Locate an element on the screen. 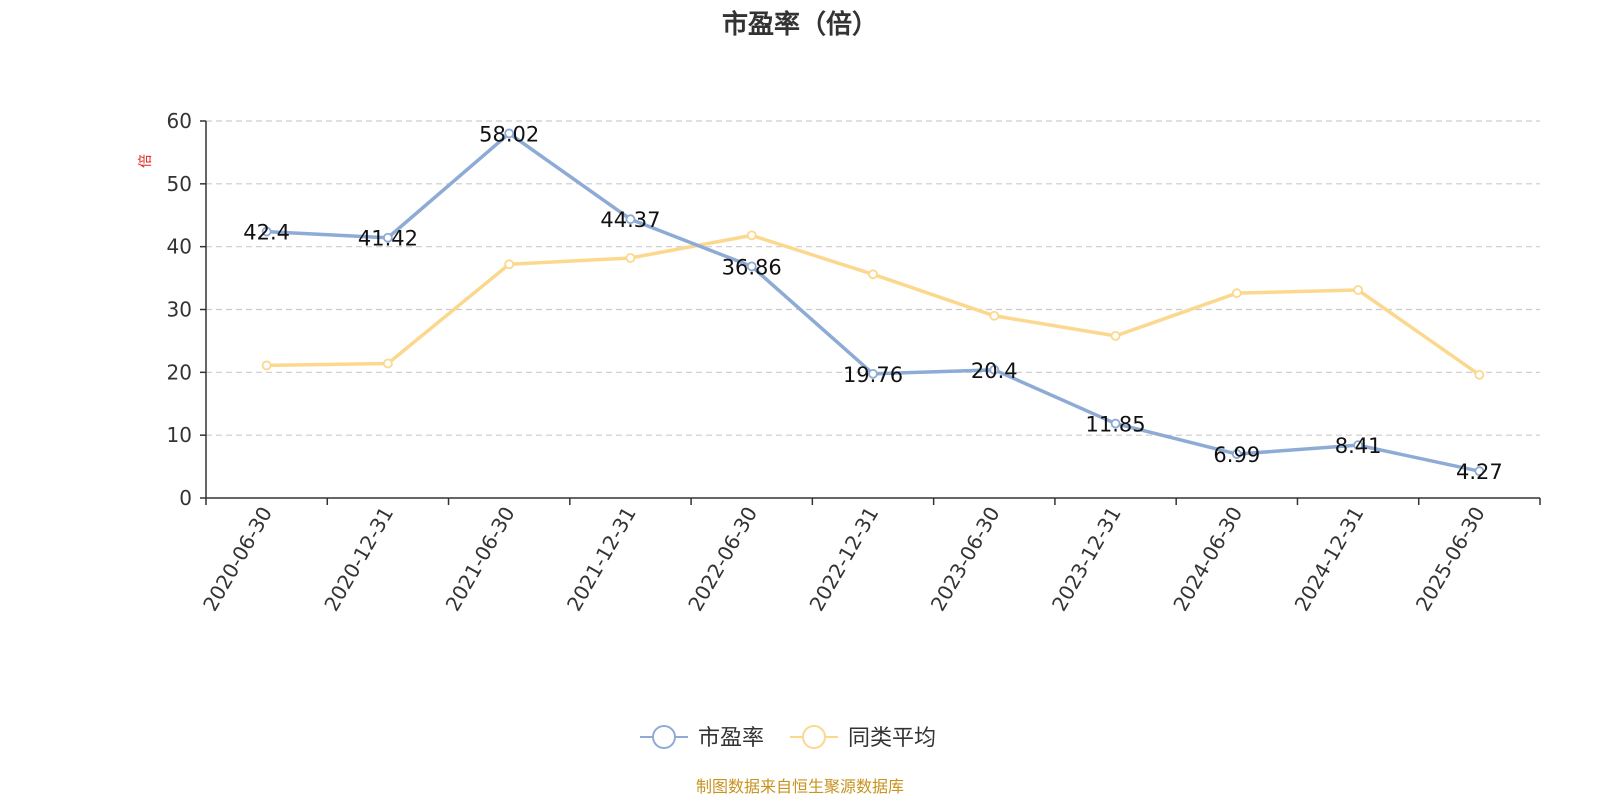 This screenshot has width=1600, height=800. series-line is located at coordinates (873, 305).